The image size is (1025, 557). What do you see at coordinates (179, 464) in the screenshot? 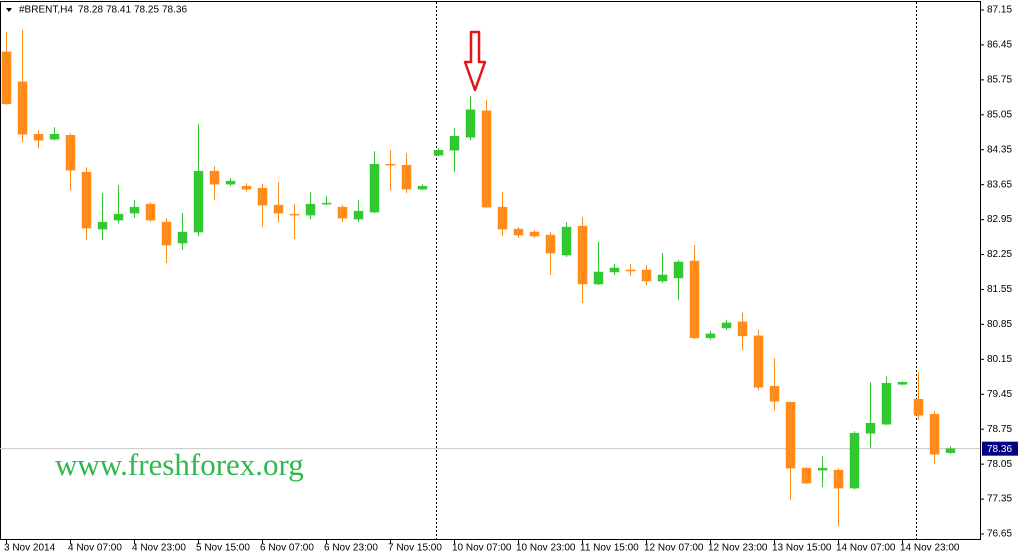
I see `watermark: www.freshforex.org` at bounding box center [179, 464].